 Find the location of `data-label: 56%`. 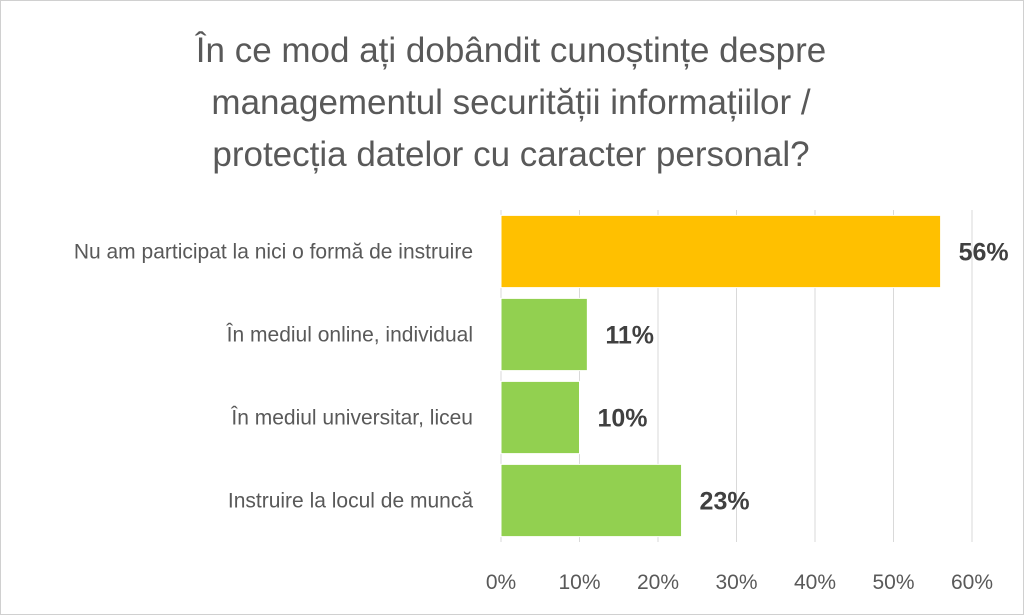

data-label: 56% is located at coordinates (984, 253).